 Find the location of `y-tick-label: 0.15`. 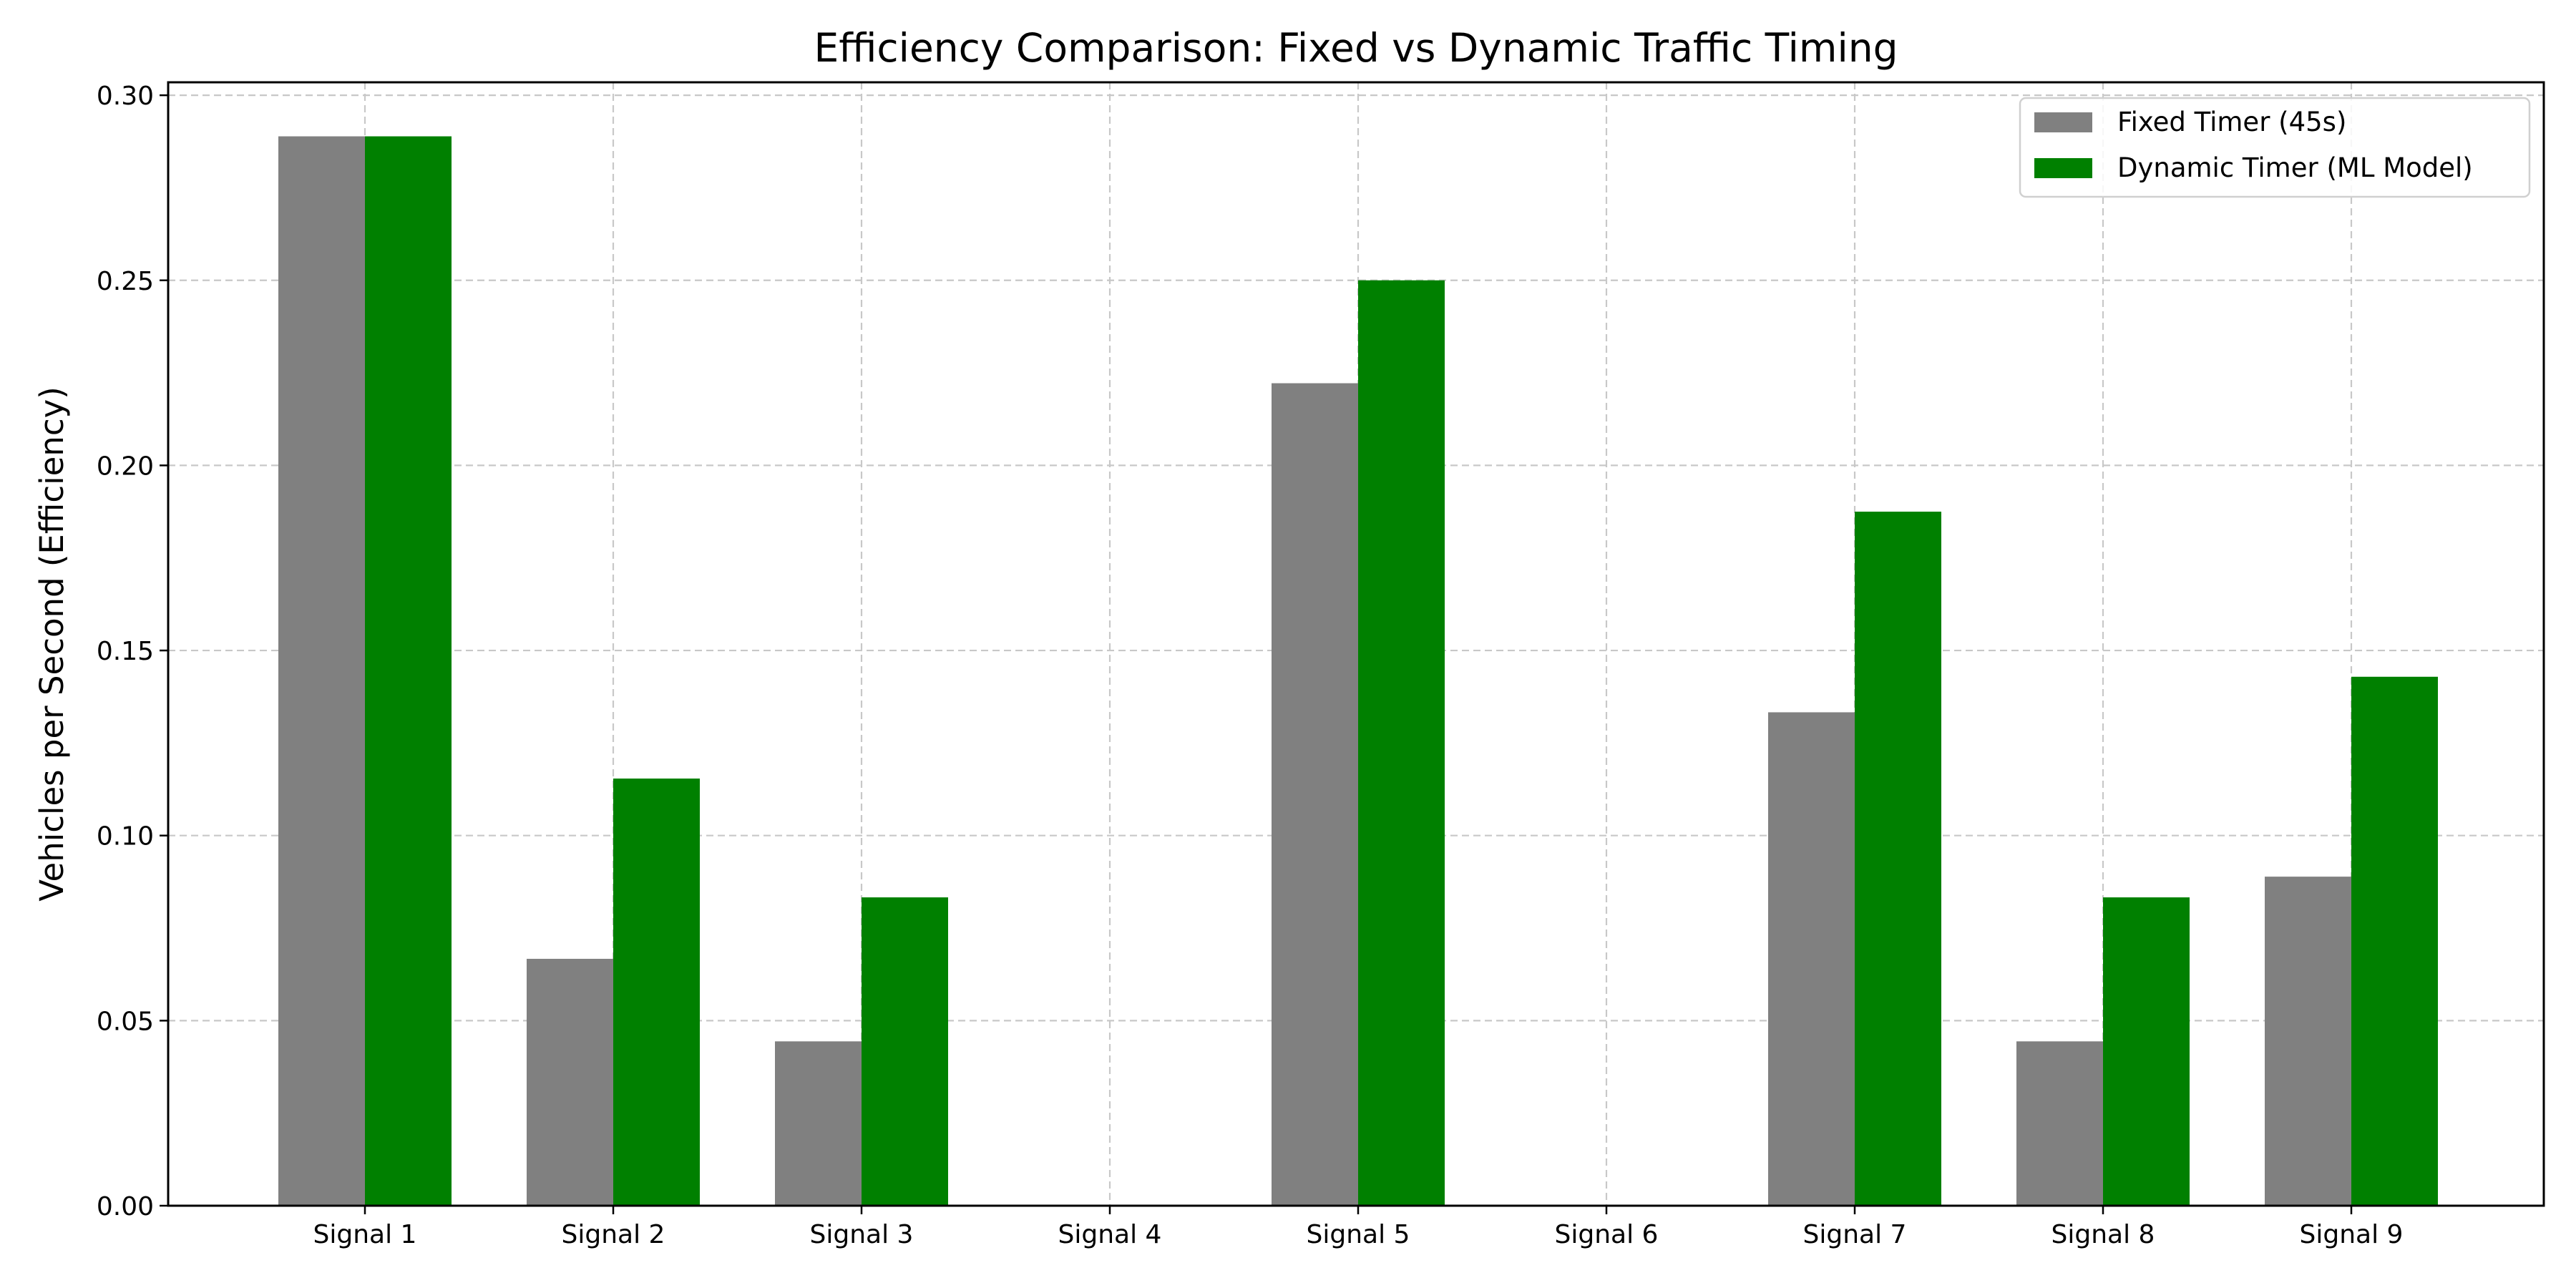

y-tick-label: 0.15 is located at coordinates (125, 651).